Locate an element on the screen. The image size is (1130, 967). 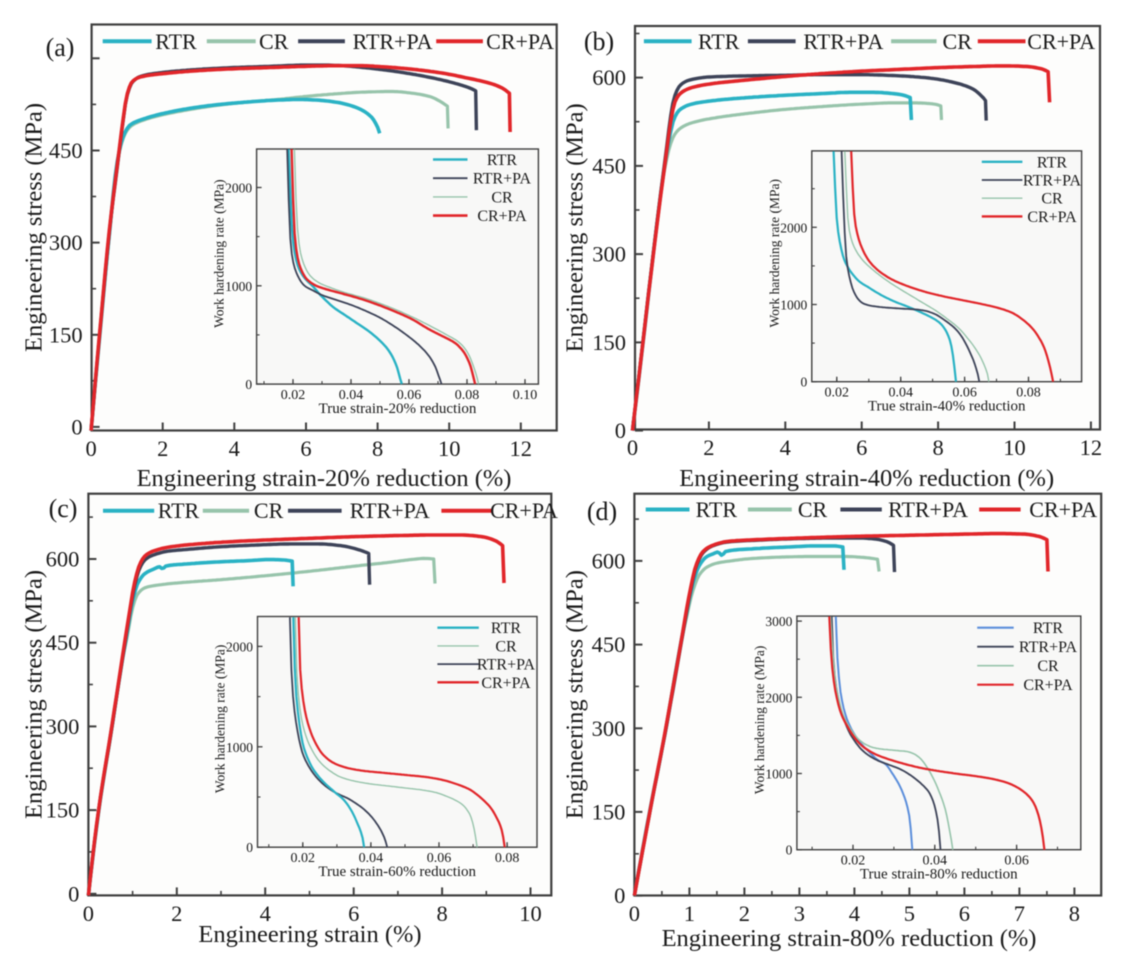
svg-text:Engineering strain-80% reducti: Engineering strain-80% reduction (%) is located at coordinates (849, 938).